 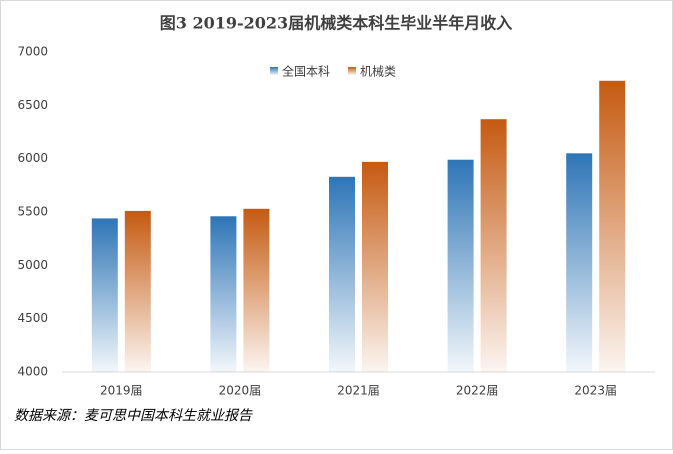 What do you see at coordinates (32, 318) in the screenshot?
I see `y-tick-label: 4500` at bounding box center [32, 318].